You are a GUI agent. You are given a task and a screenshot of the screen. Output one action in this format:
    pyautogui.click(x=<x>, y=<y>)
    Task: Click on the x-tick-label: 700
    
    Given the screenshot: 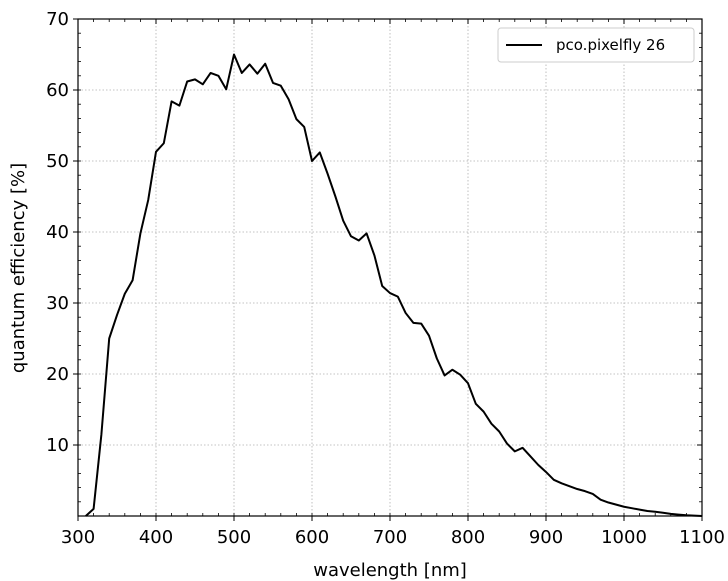 What is the action you would take?
    pyautogui.click(x=390, y=537)
    